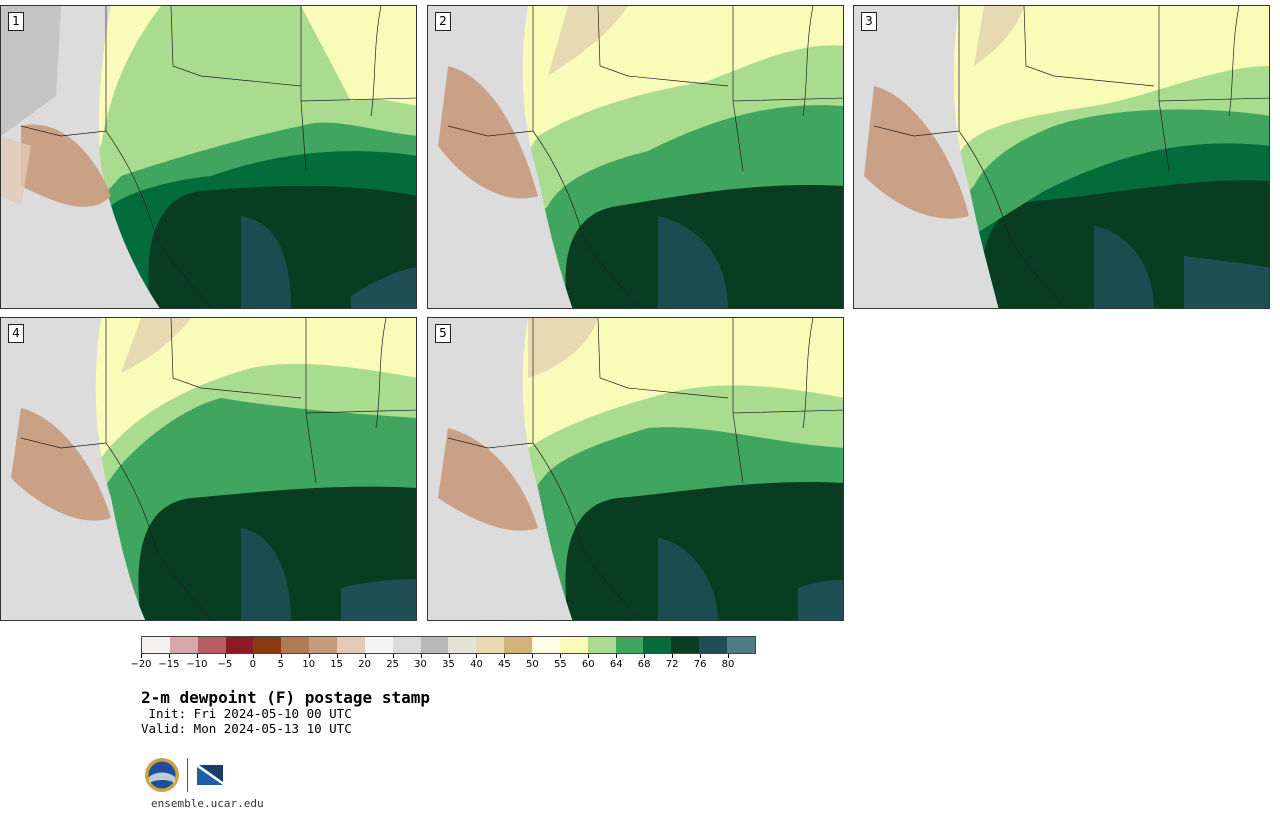  I want to click on map-panel-3: 3, so click(1061, 157).